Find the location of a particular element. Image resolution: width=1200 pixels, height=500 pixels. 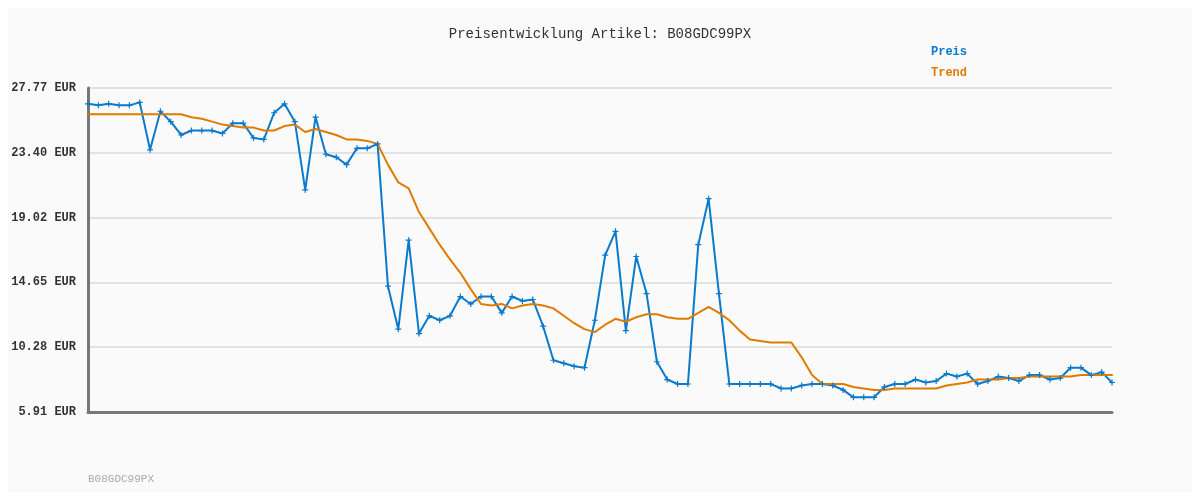

chart-title: Preisentwicklung Artikel: B08GDC99PX is located at coordinates (600, 34).